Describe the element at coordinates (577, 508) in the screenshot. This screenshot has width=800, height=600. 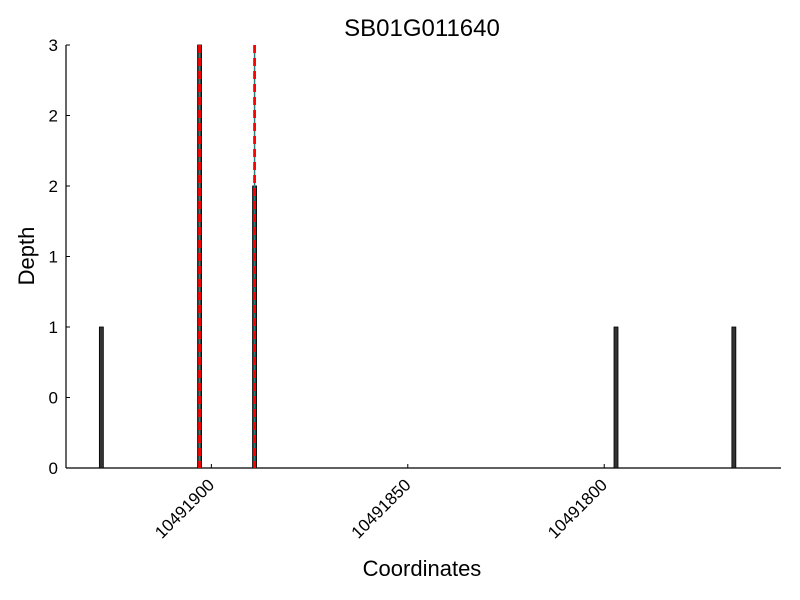
I see `x-tick-label: 10491800` at that location.